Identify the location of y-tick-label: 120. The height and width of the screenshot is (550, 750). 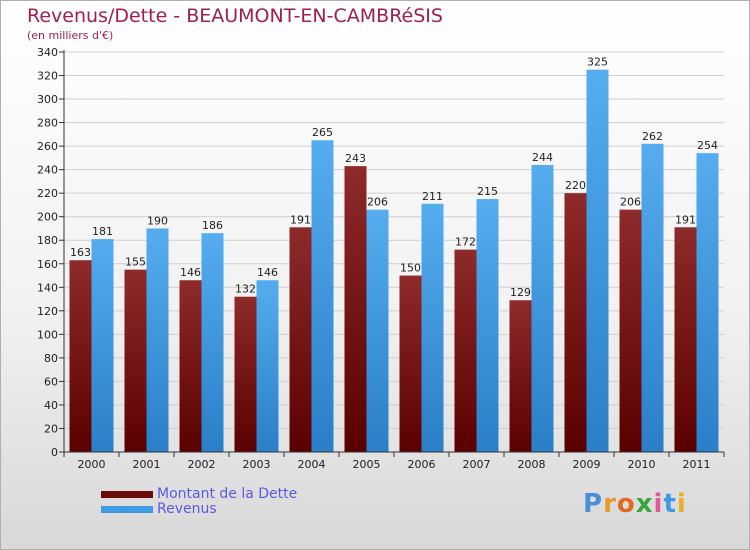
(47, 311).